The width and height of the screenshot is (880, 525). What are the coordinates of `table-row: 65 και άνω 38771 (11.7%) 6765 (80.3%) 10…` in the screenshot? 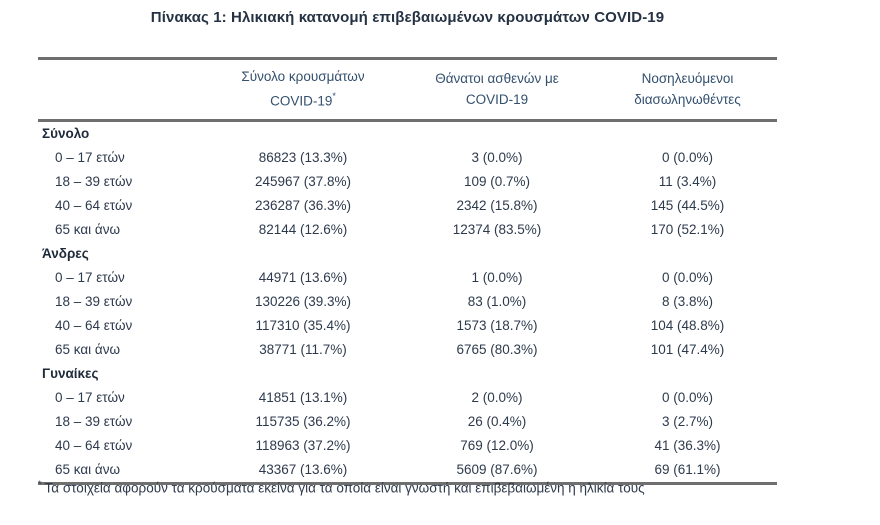 It's located at (407, 350).